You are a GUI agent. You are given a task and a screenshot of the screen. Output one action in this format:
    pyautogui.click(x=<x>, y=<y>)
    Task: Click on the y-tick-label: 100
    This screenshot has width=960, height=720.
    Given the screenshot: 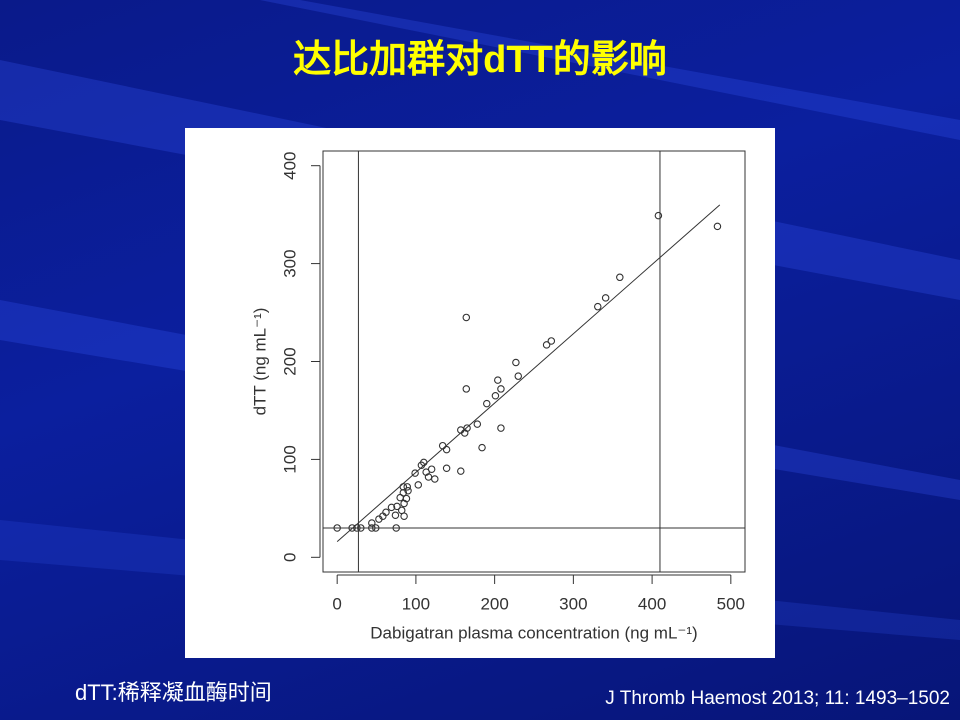 What is the action you would take?
    pyautogui.click(x=289, y=459)
    